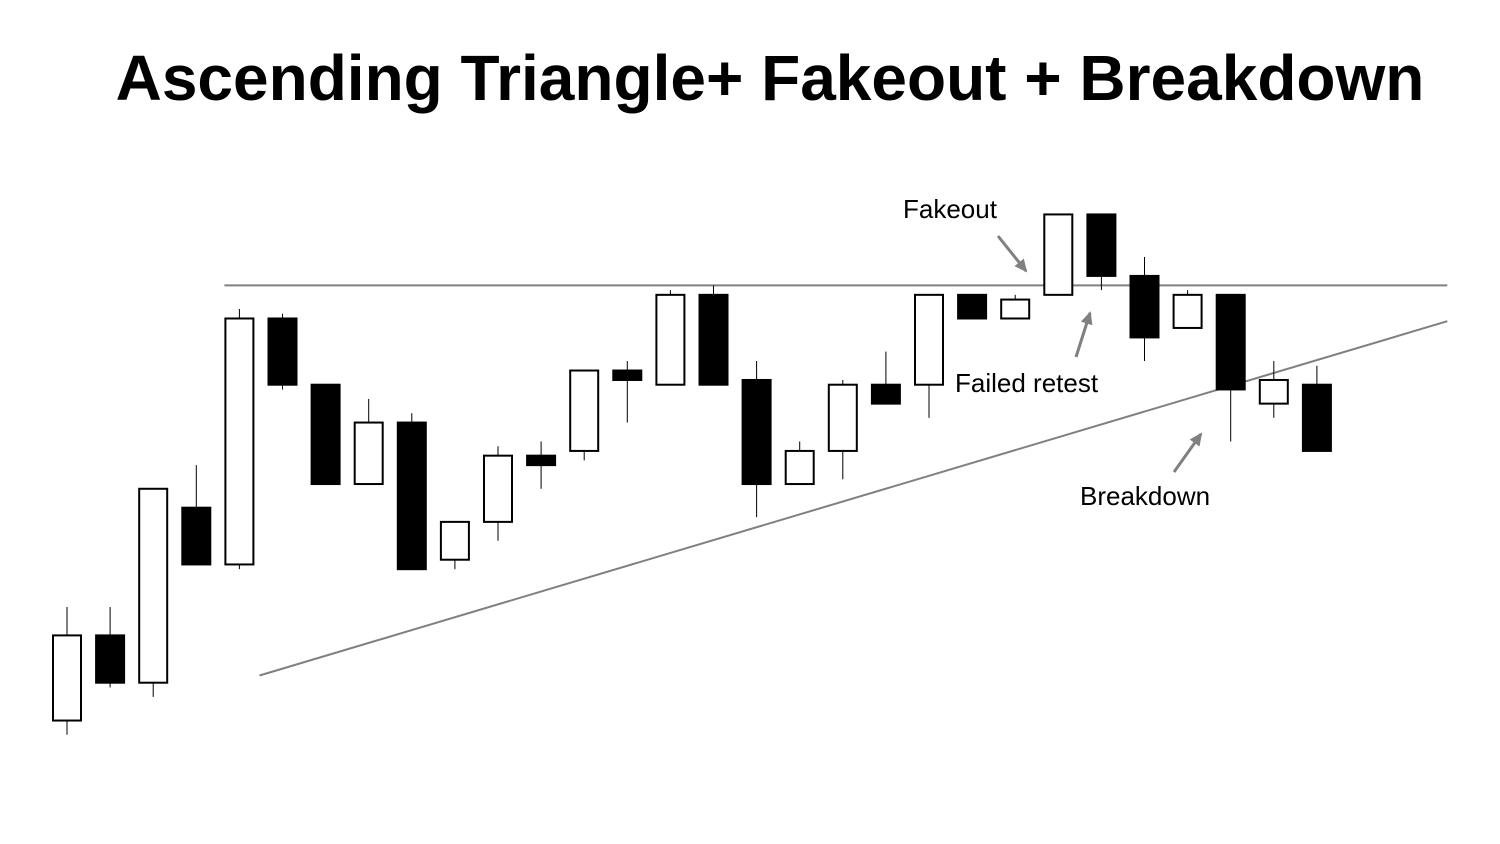 The width and height of the screenshot is (1500, 844). I want to click on breakdown-arrow, so click(1187, 452).